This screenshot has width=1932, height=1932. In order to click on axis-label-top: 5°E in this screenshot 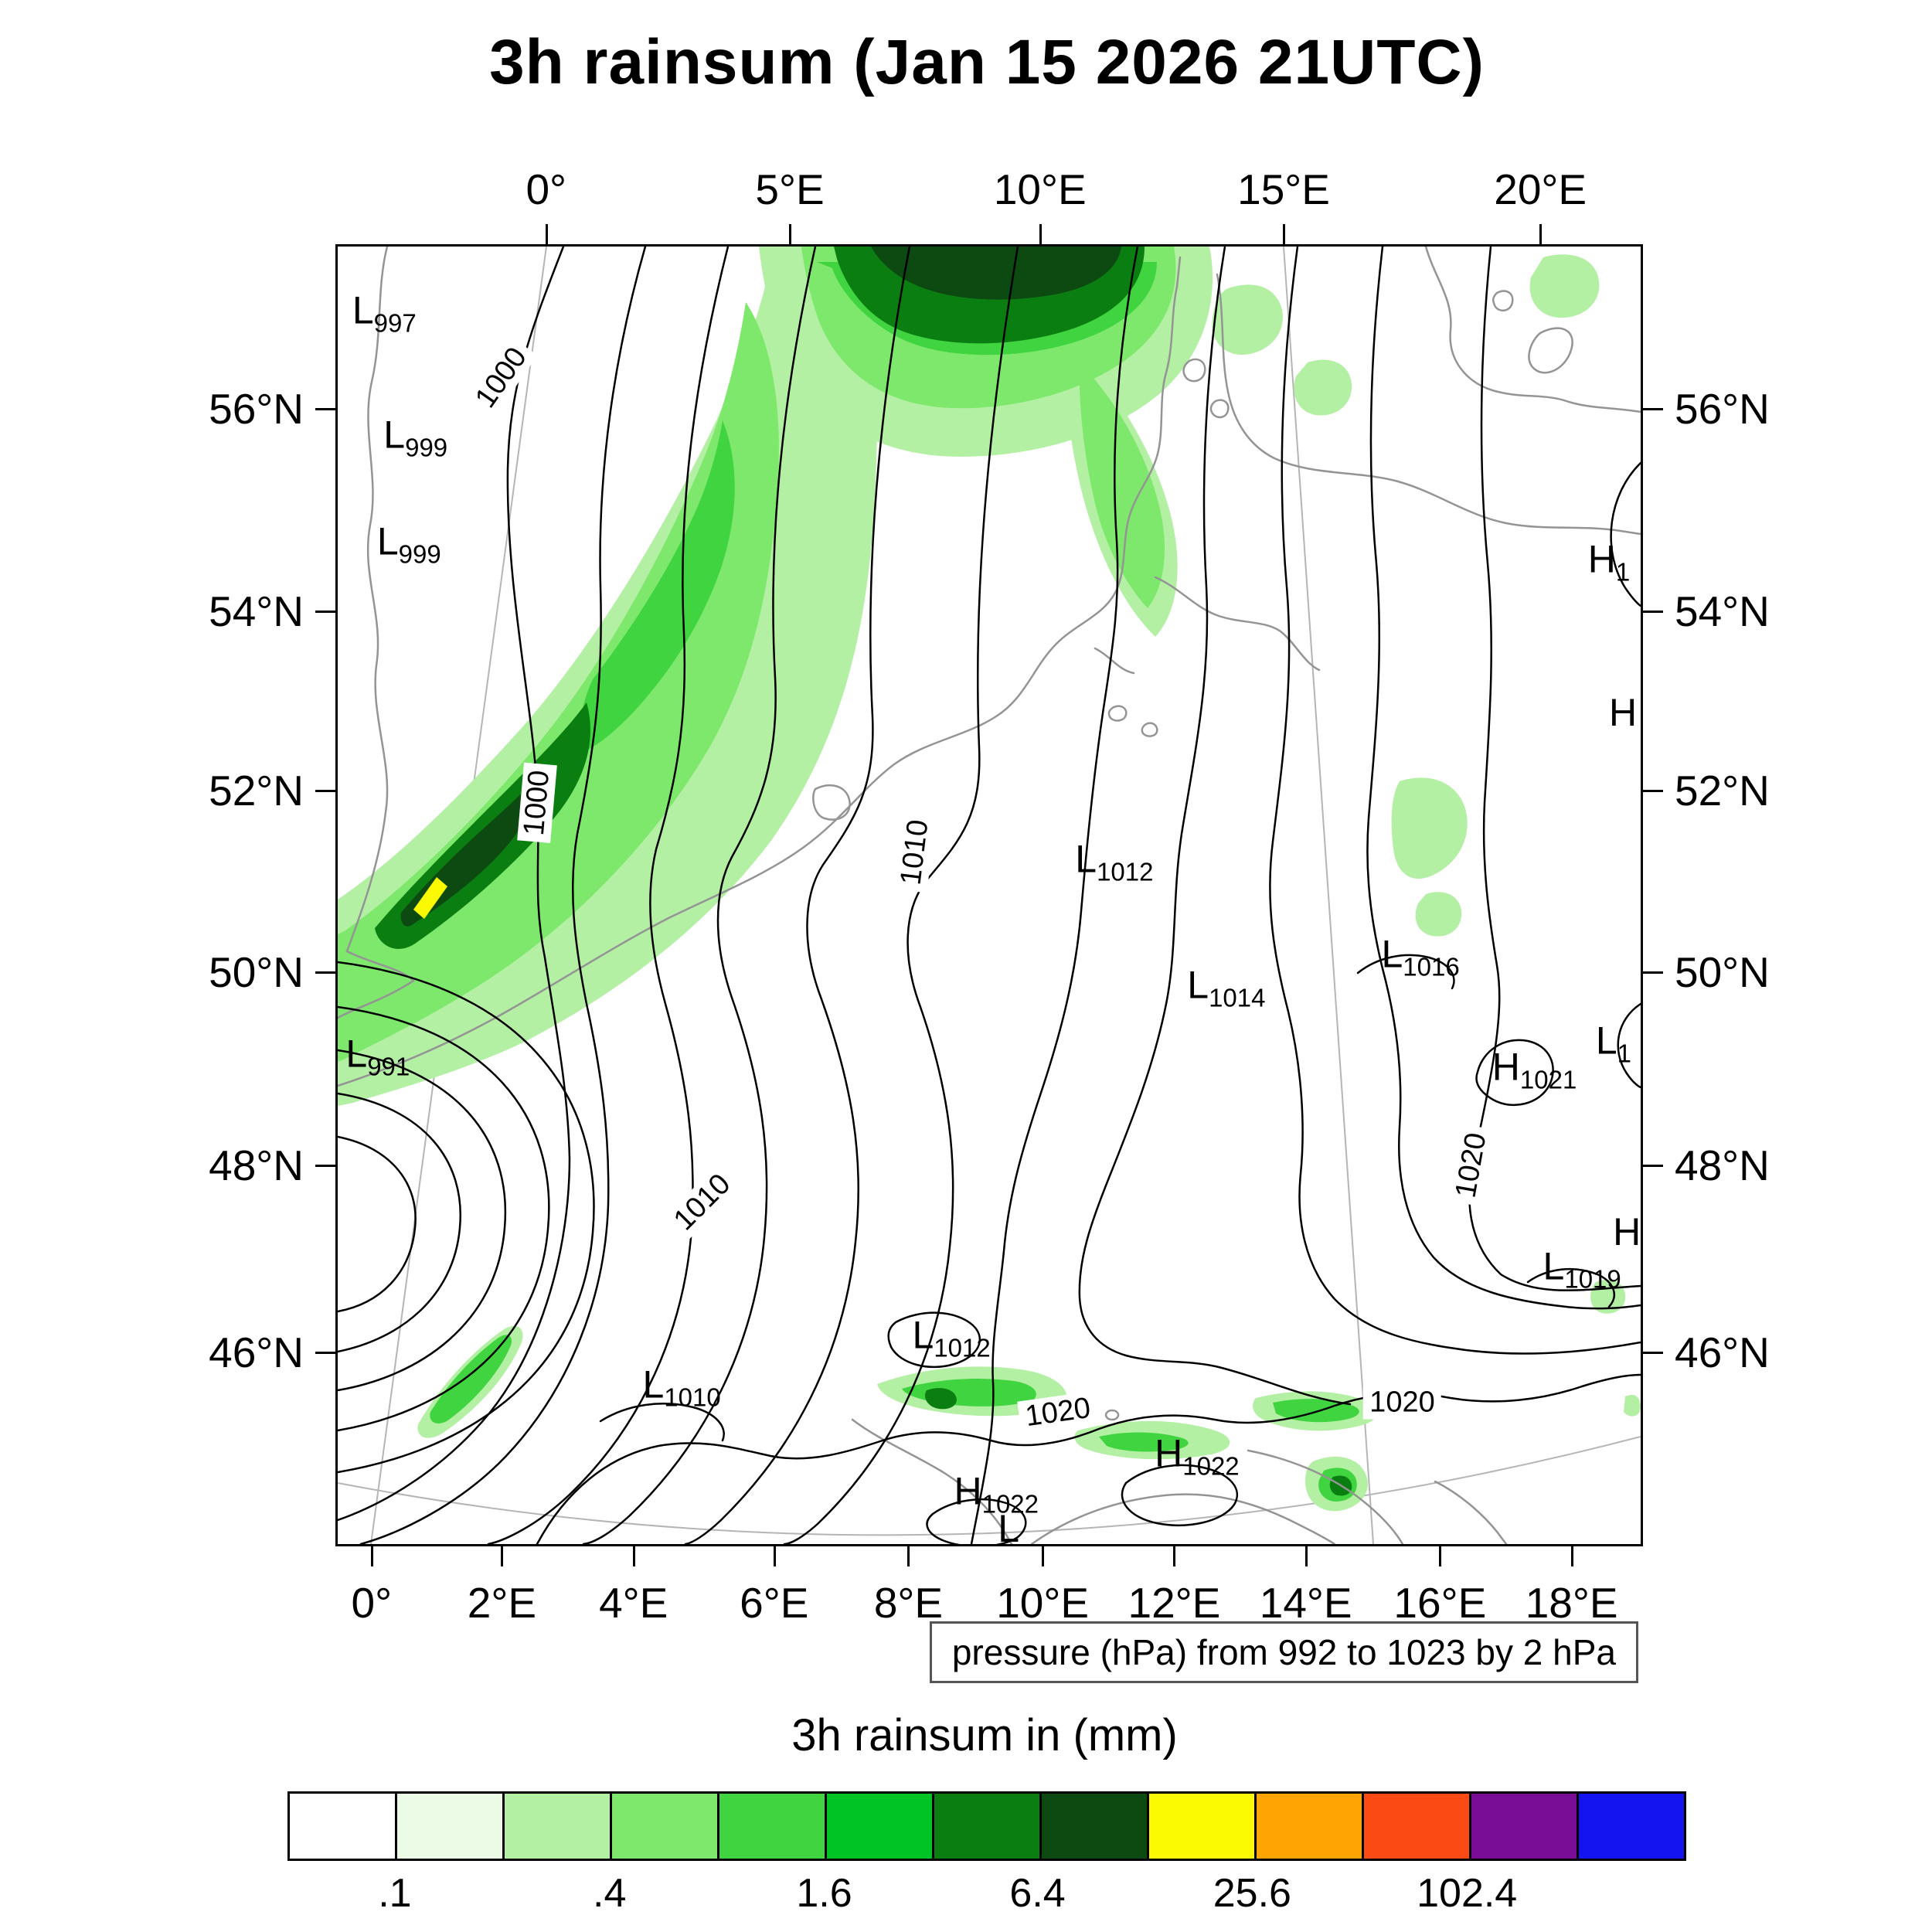, I will do `click(790, 189)`.